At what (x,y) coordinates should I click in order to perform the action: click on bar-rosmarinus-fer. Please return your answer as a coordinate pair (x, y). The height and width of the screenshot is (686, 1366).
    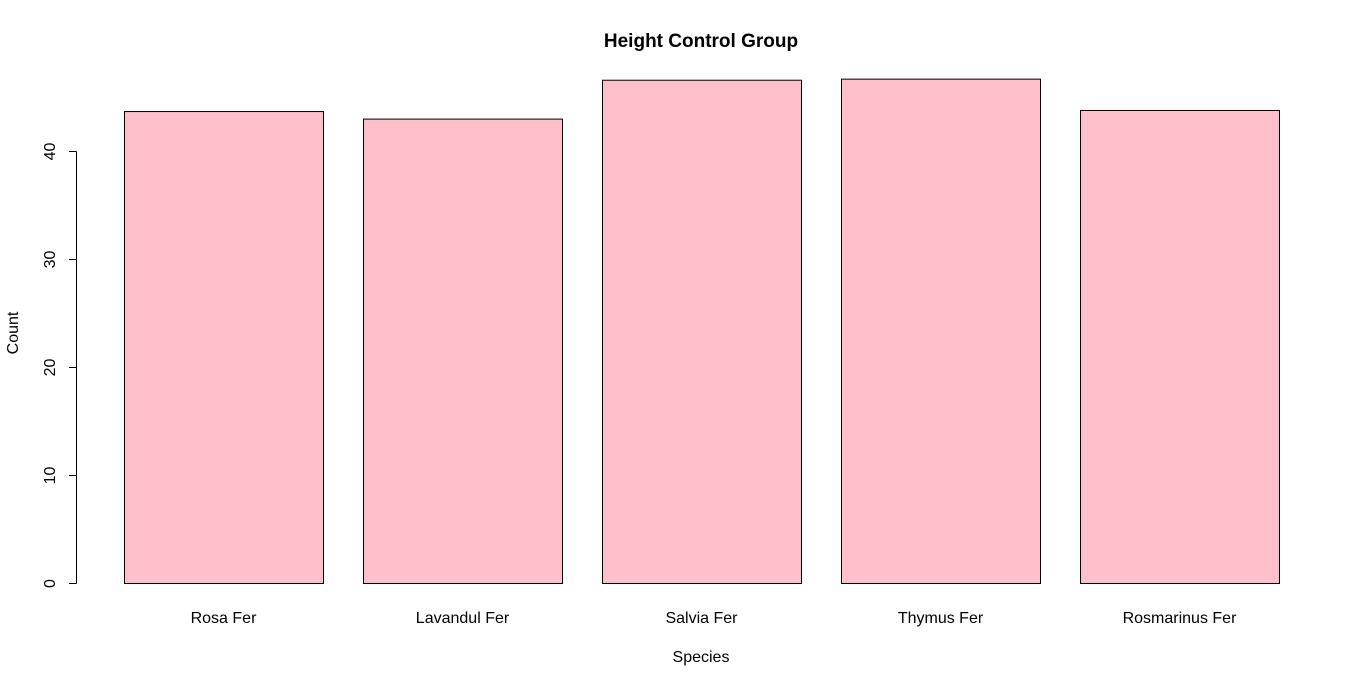
    Looking at the image, I should click on (1180, 347).